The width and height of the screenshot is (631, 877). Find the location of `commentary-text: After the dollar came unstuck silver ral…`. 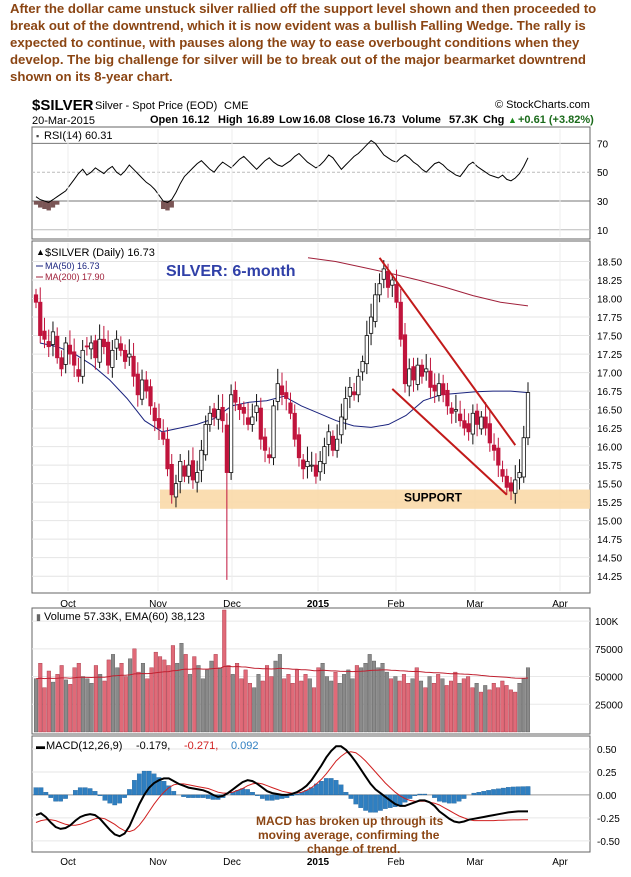

commentary-text: After the dollar came unstuck silver ral… is located at coordinates (303, 42).